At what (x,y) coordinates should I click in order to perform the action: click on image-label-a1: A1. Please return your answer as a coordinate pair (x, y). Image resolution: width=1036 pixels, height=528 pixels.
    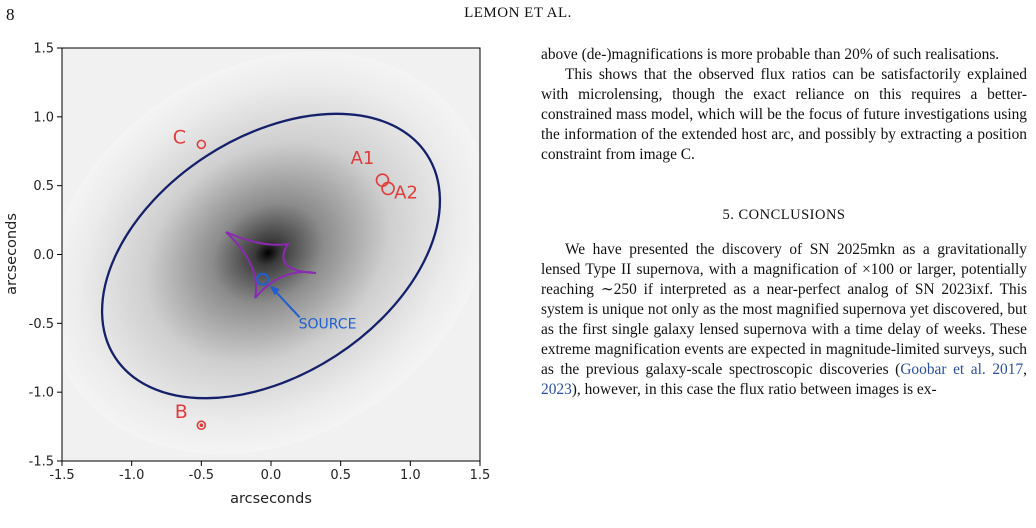
    Looking at the image, I should click on (363, 158).